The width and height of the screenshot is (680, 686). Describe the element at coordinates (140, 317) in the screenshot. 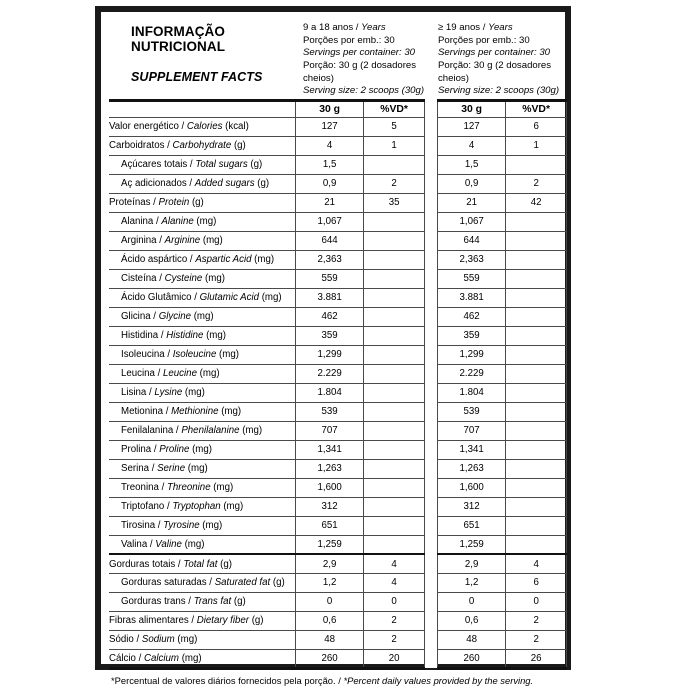

I see `nutrient-name-pt: Glicina /` at that location.